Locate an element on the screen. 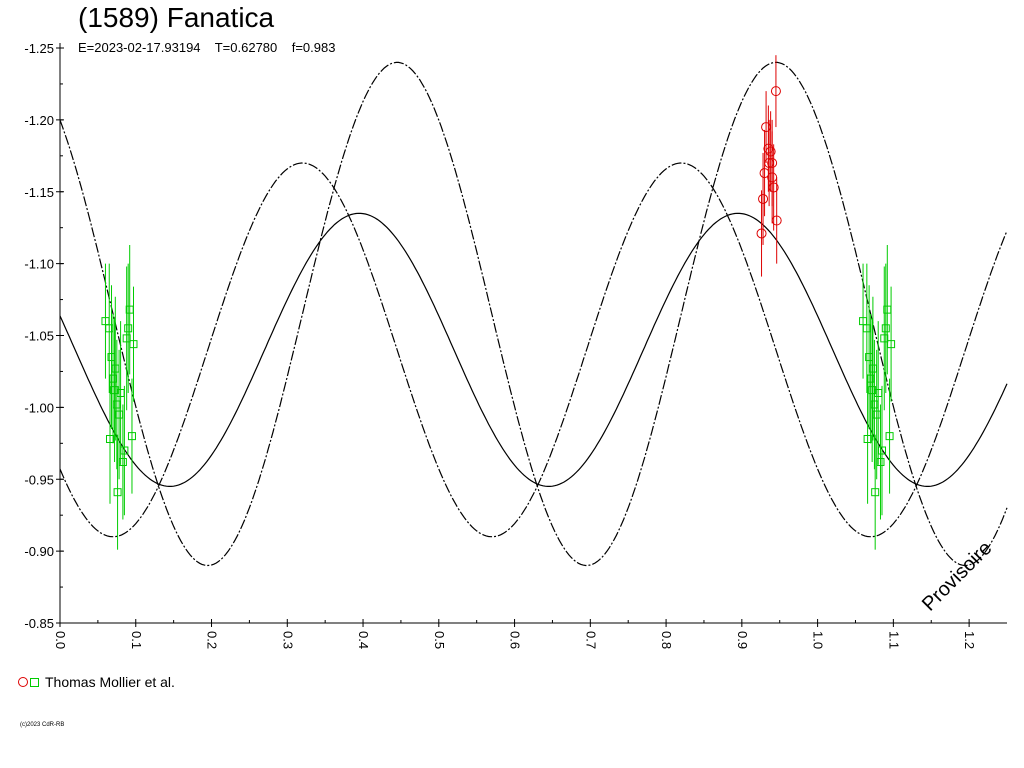  legend: Thomas Mollier et al. is located at coordinates (96, 682).